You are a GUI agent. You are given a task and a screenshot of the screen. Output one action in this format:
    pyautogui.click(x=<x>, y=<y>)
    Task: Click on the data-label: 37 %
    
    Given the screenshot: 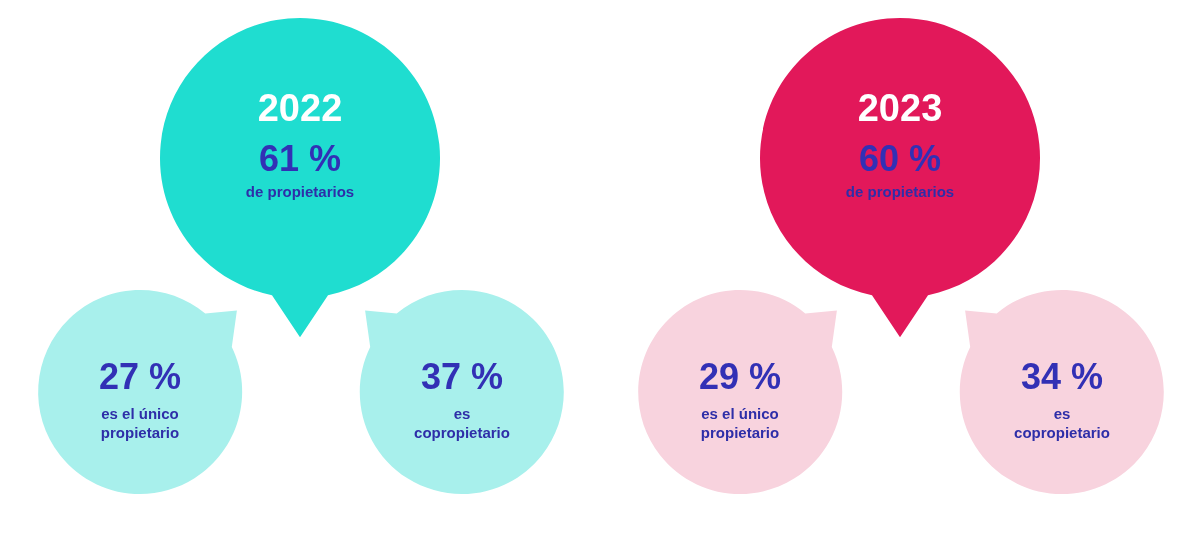 What is the action you would take?
    pyautogui.click(x=462, y=376)
    